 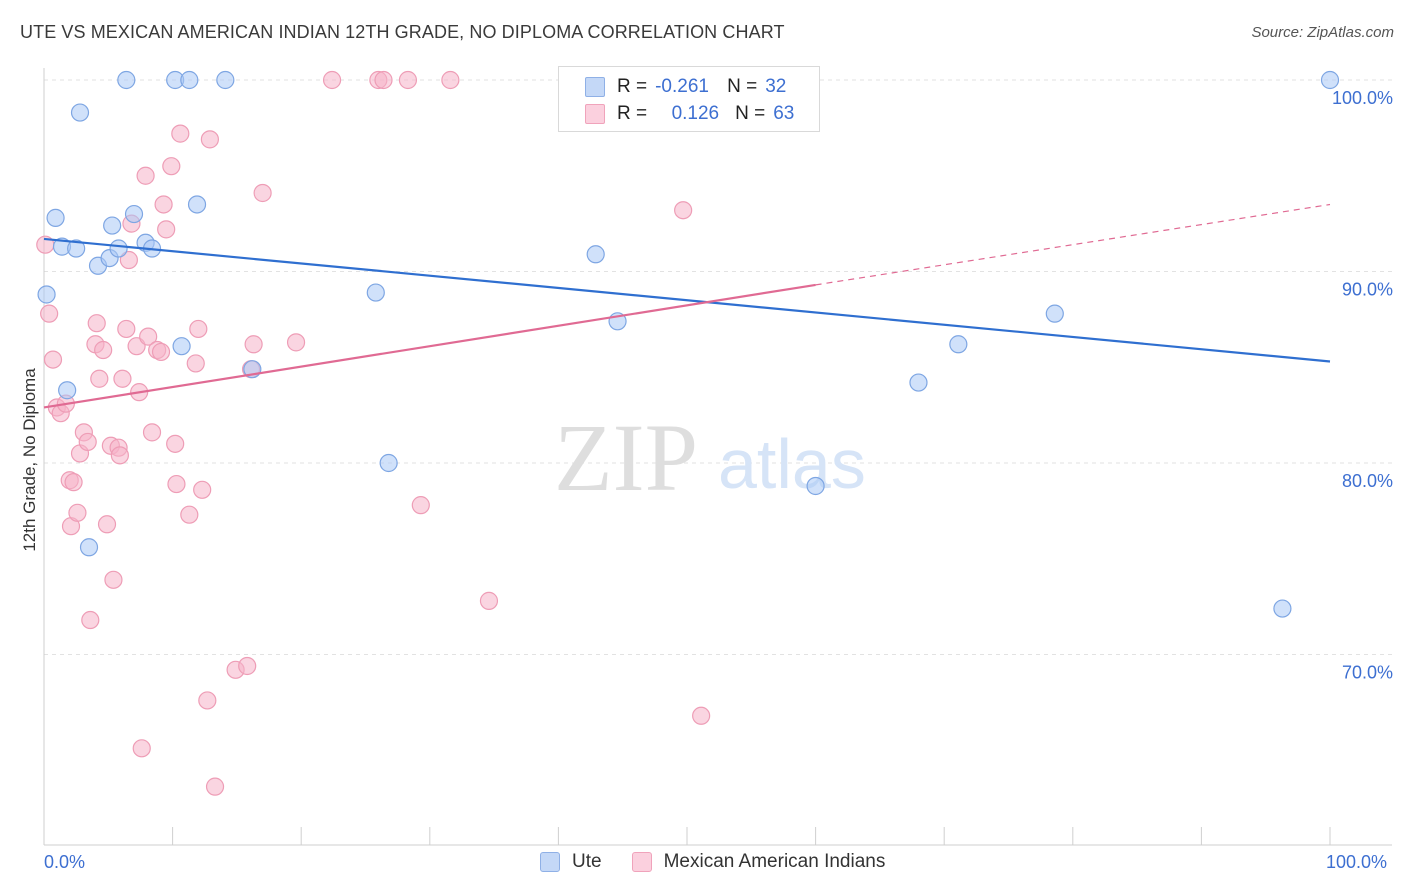 What do you see at coordinates (626, 457) in the screenshot?
I see `watermark-zip: ZIP` at bounding box center [626, 457].